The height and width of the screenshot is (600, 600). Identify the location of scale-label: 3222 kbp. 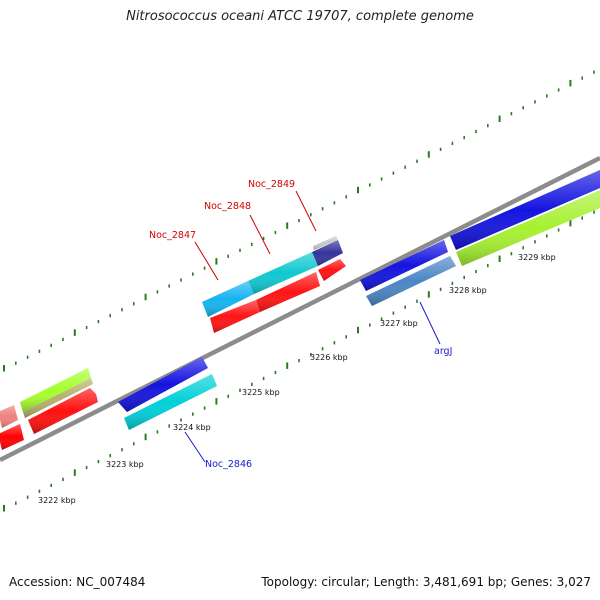
(57, 500).